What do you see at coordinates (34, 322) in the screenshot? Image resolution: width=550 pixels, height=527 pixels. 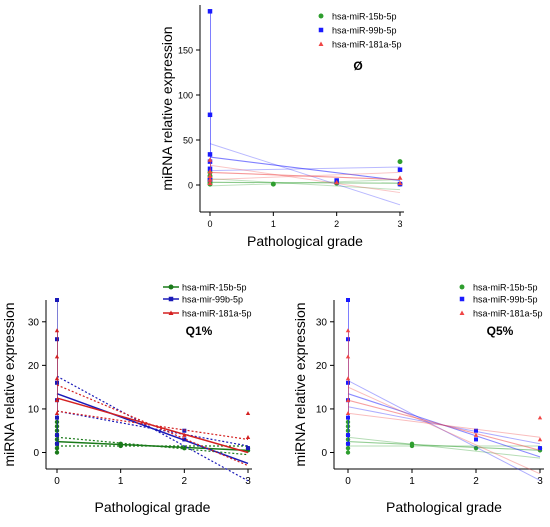 I see `y-tick-label: 30` at bounding box center [34, 322].